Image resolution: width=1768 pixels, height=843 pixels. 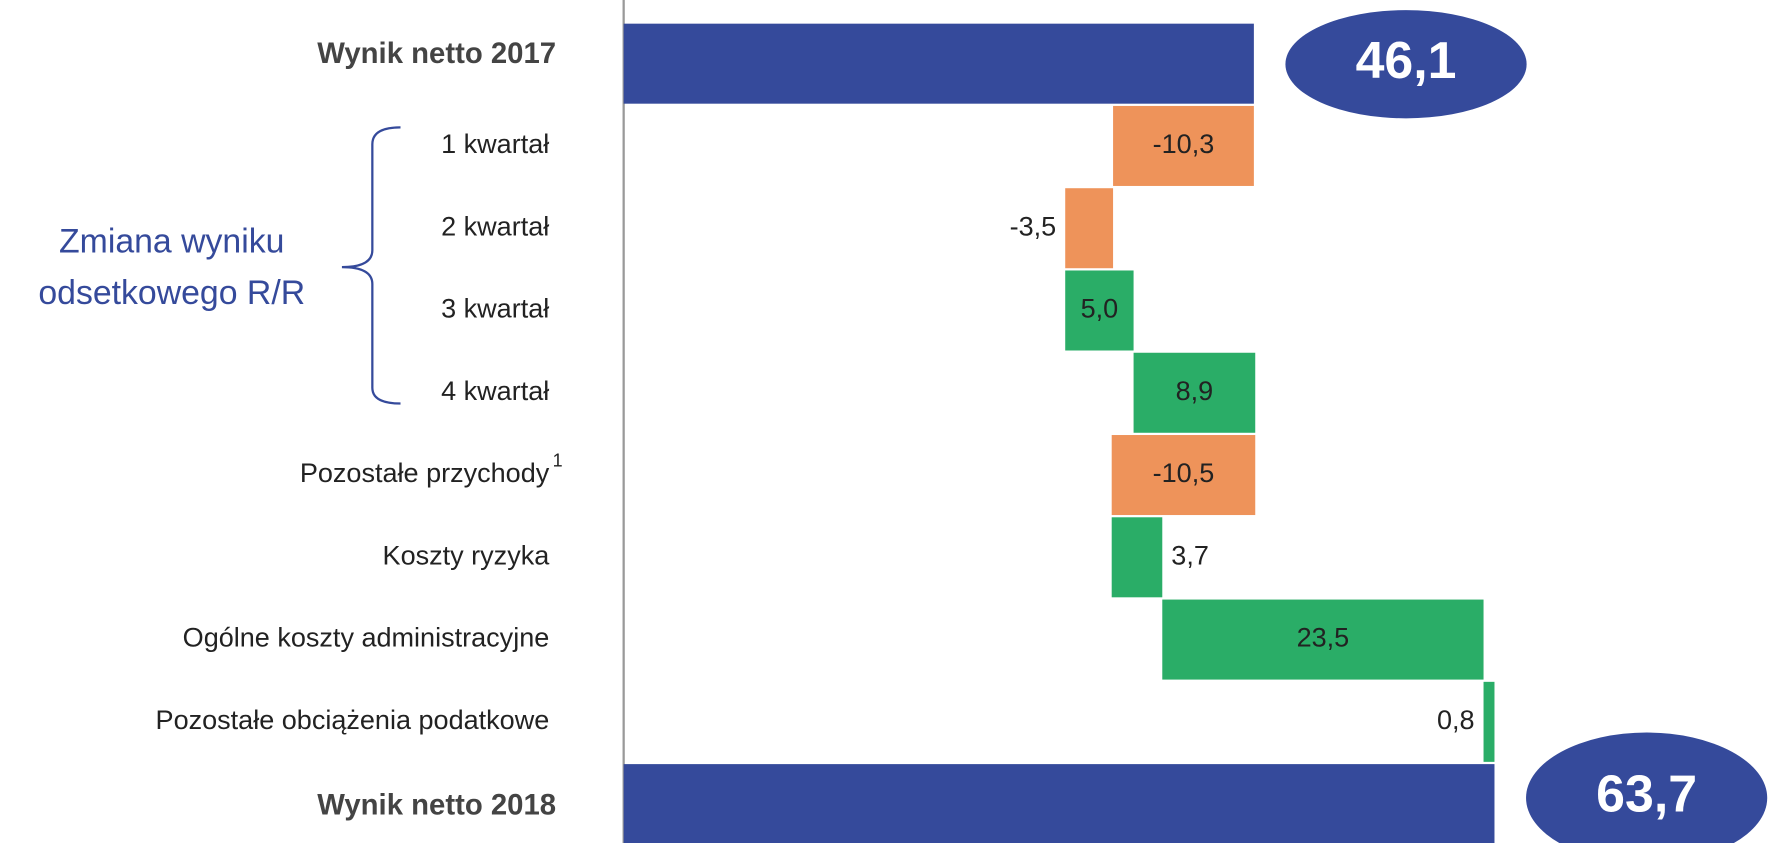 I want to click on value-label: 5,0, so click(x=1100, y=309).